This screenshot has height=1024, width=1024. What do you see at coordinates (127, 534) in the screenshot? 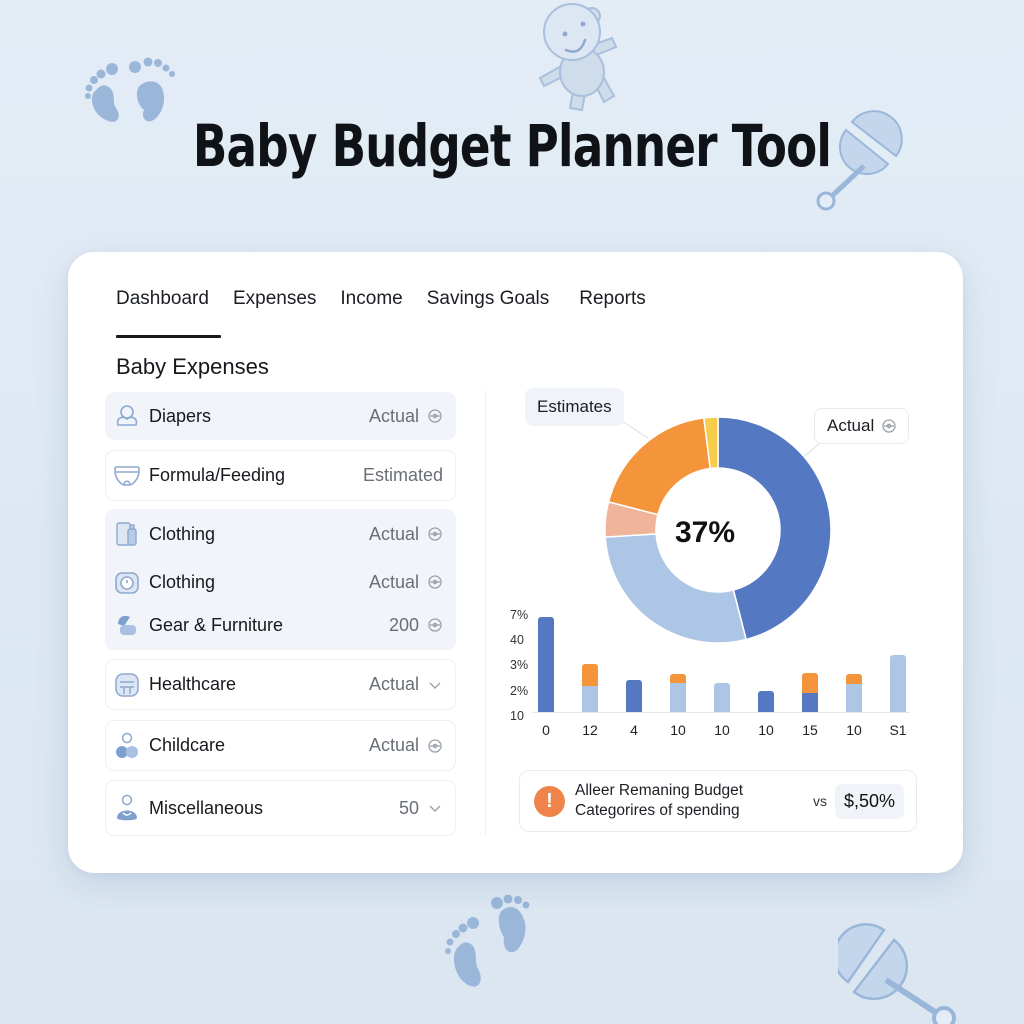
I see `bottle-icon` at bounding box center [127, 534].